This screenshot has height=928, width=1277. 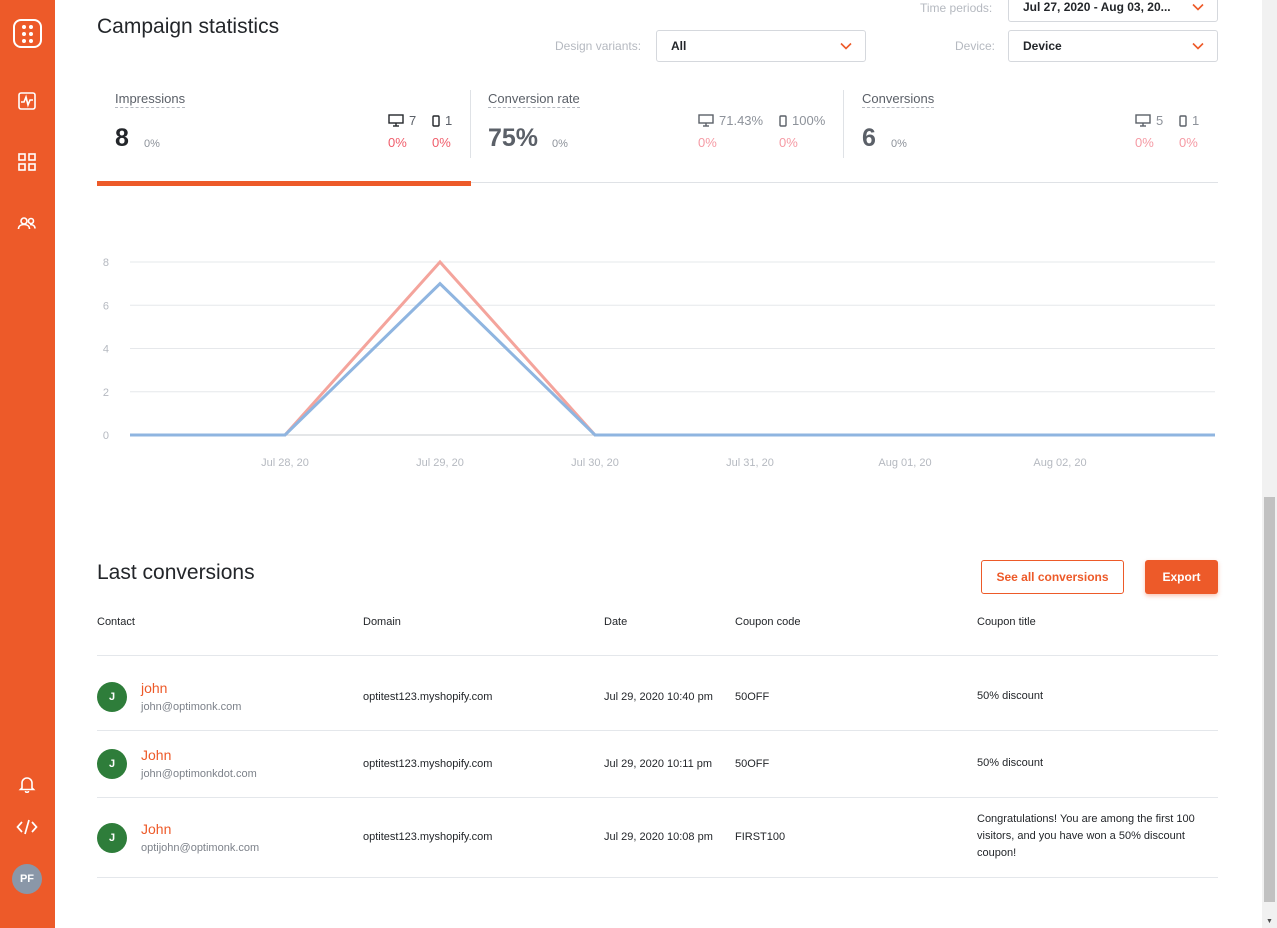 What do you see at coordinates (1006, 622) in the screenshot?
I see `column-header-coupon-title: Coupon title` at bounding box center [1006, 622].